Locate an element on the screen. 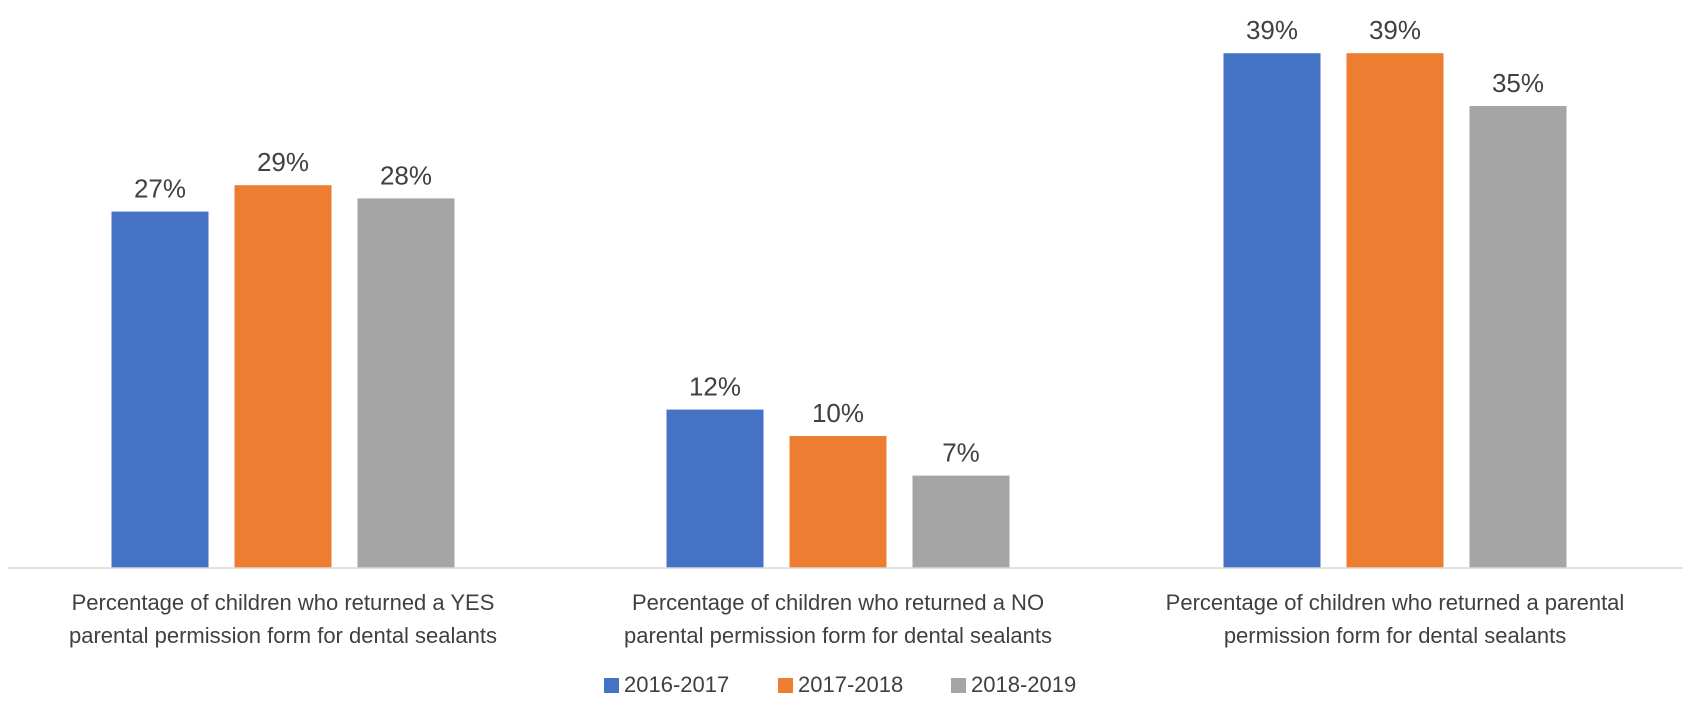 The width and height of the screenshot is (1683, 704). data-label-2018-2019-category-3: 35% is located at coordinates (1518, 83).